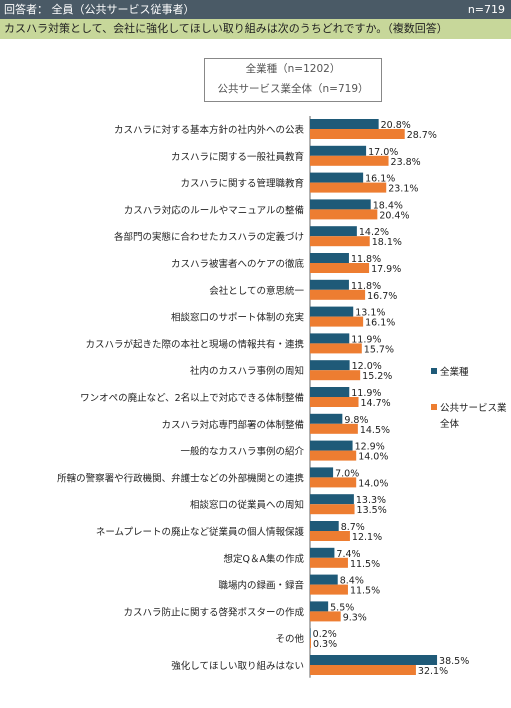  Describe the element at coordinates (242, 452) in the screenshot. I see `category-label: 一般的なカスハラ事例の紹介` at that location.